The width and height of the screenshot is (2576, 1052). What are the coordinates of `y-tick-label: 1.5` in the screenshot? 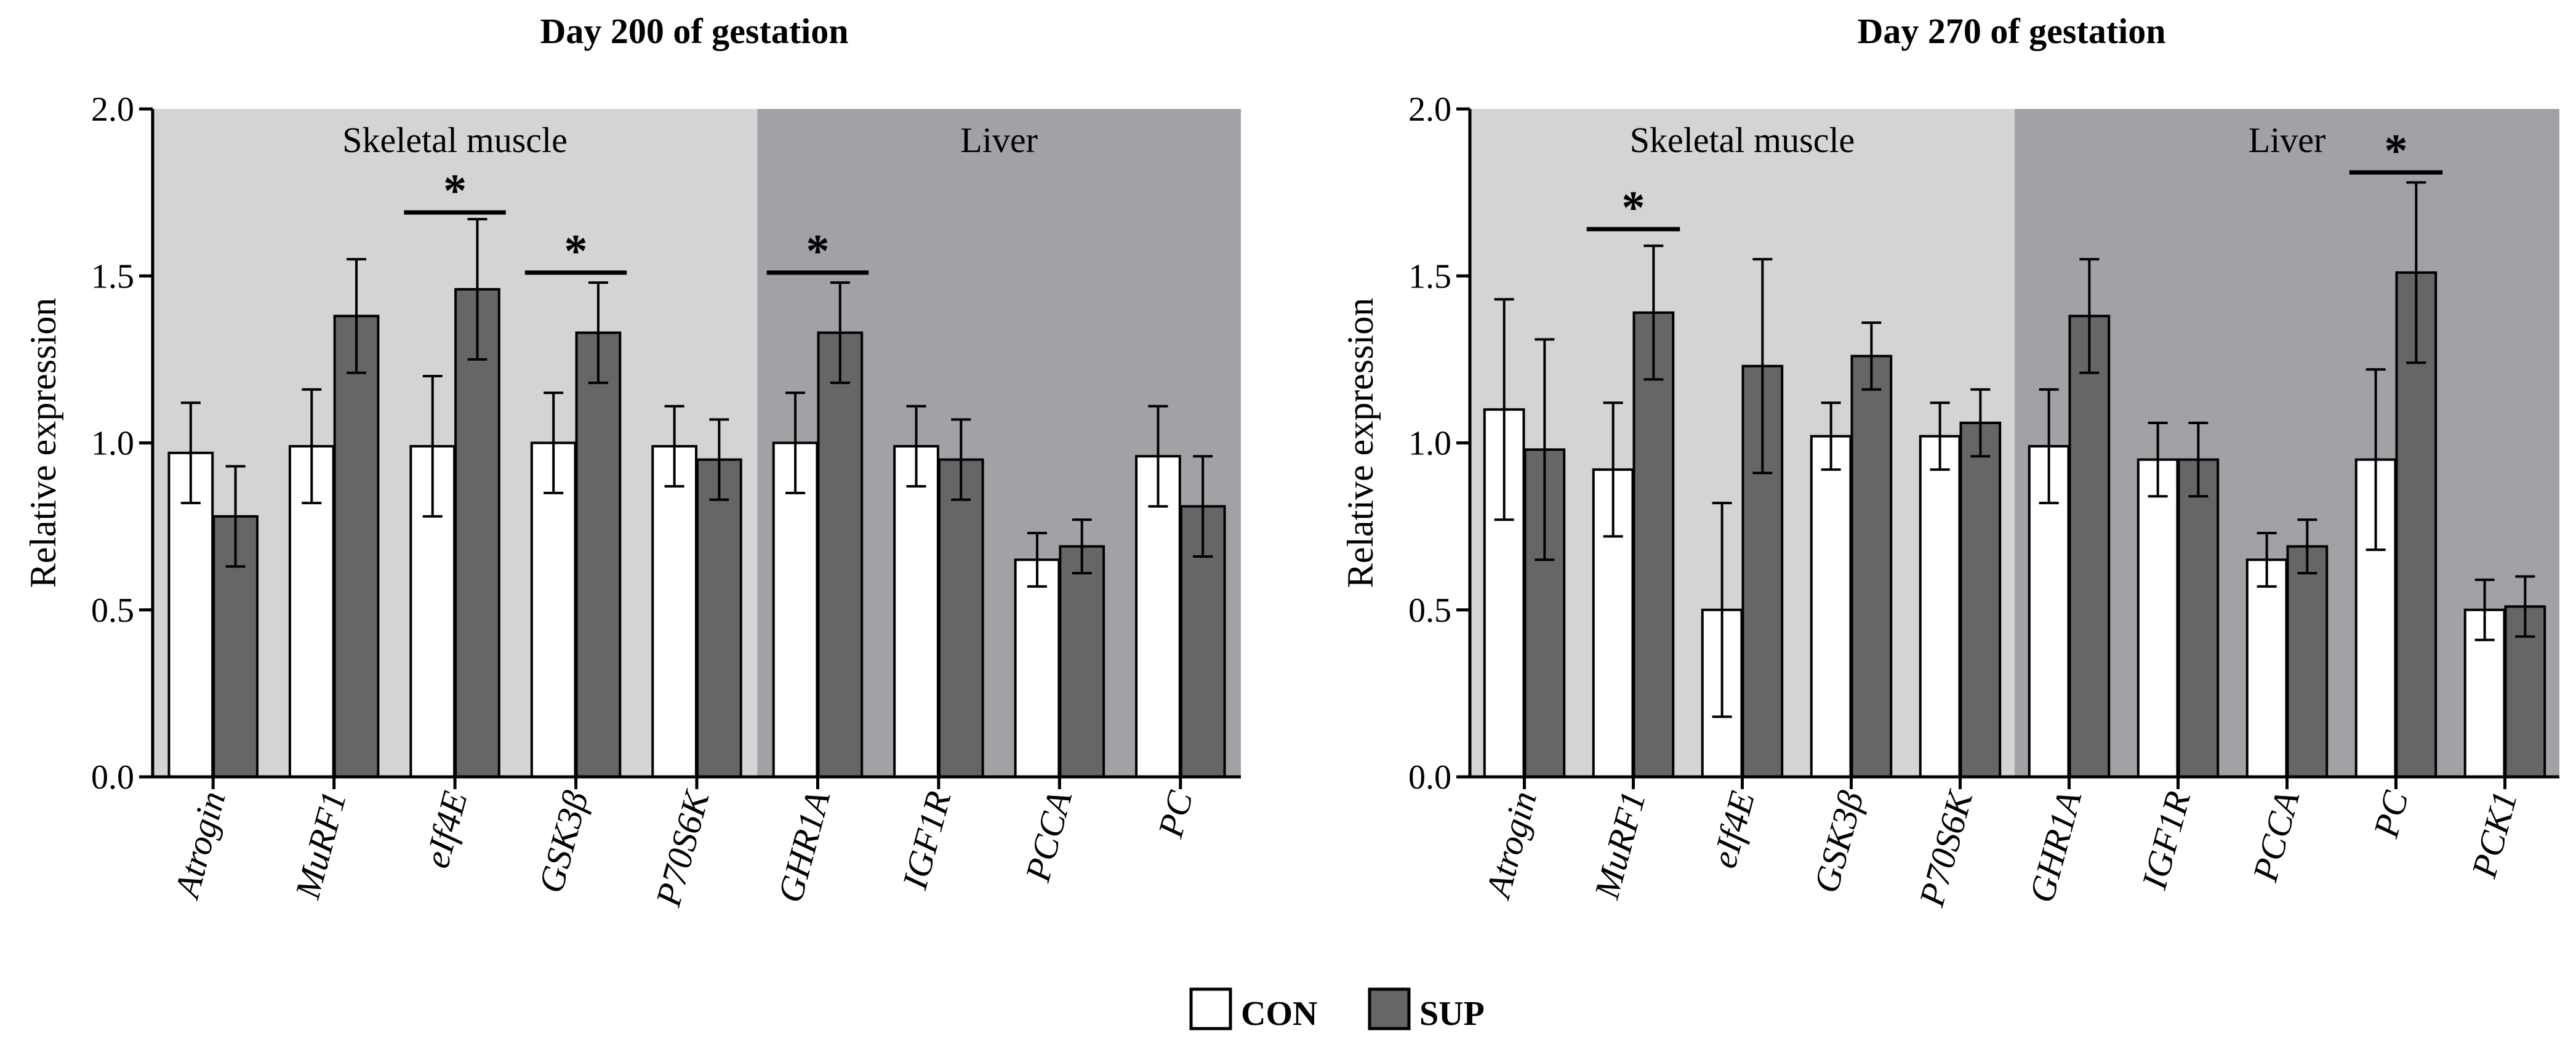 It's located at (1430, 276).